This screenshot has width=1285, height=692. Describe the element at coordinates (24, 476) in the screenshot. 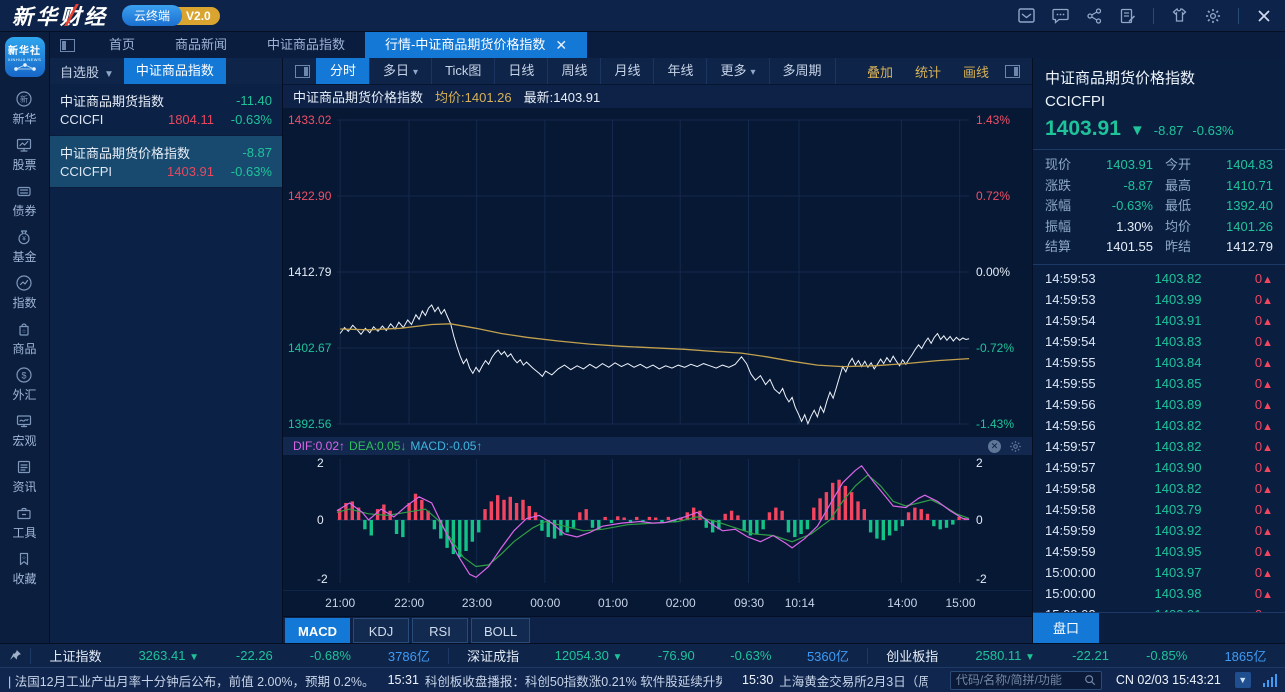

I see `sidebar-item-news: 资讯` at that location.